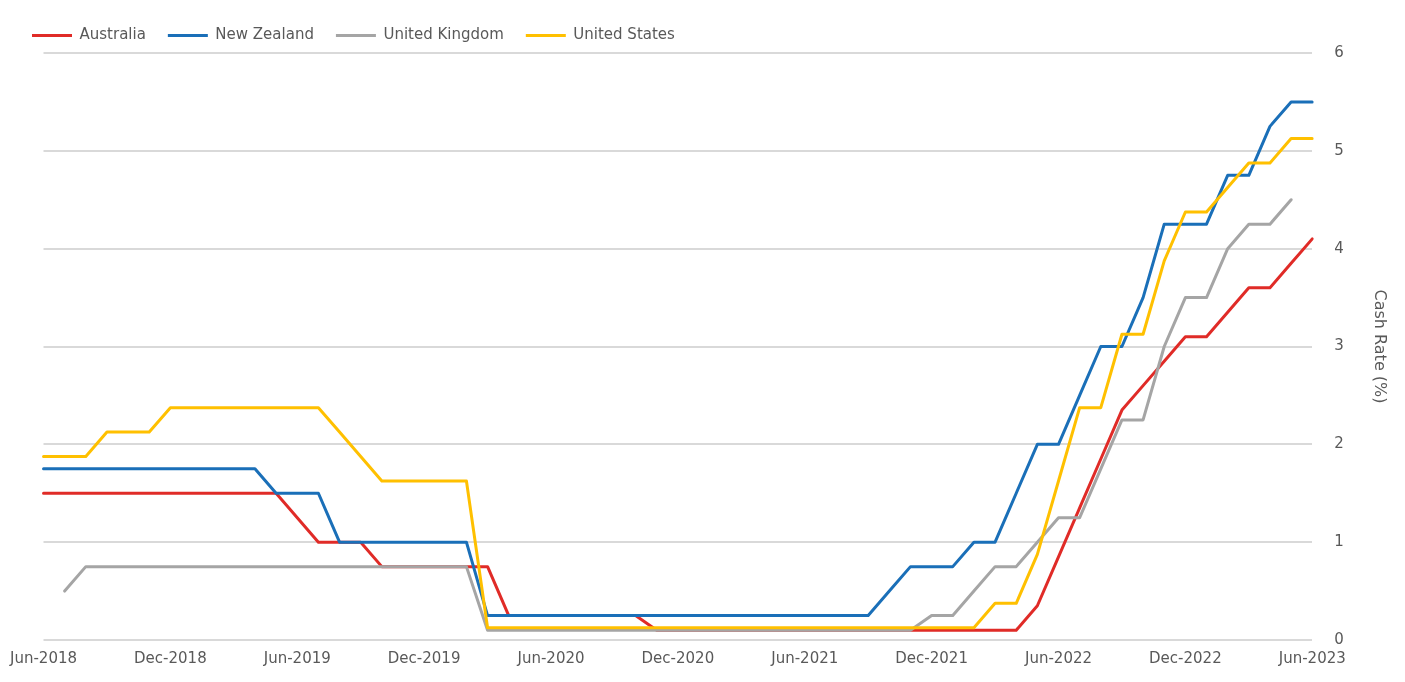 Image resolution: width=1405 pixels, height=682 pixels. I want to click on x-tick-label: Jun-2023, so click(1311, 657).